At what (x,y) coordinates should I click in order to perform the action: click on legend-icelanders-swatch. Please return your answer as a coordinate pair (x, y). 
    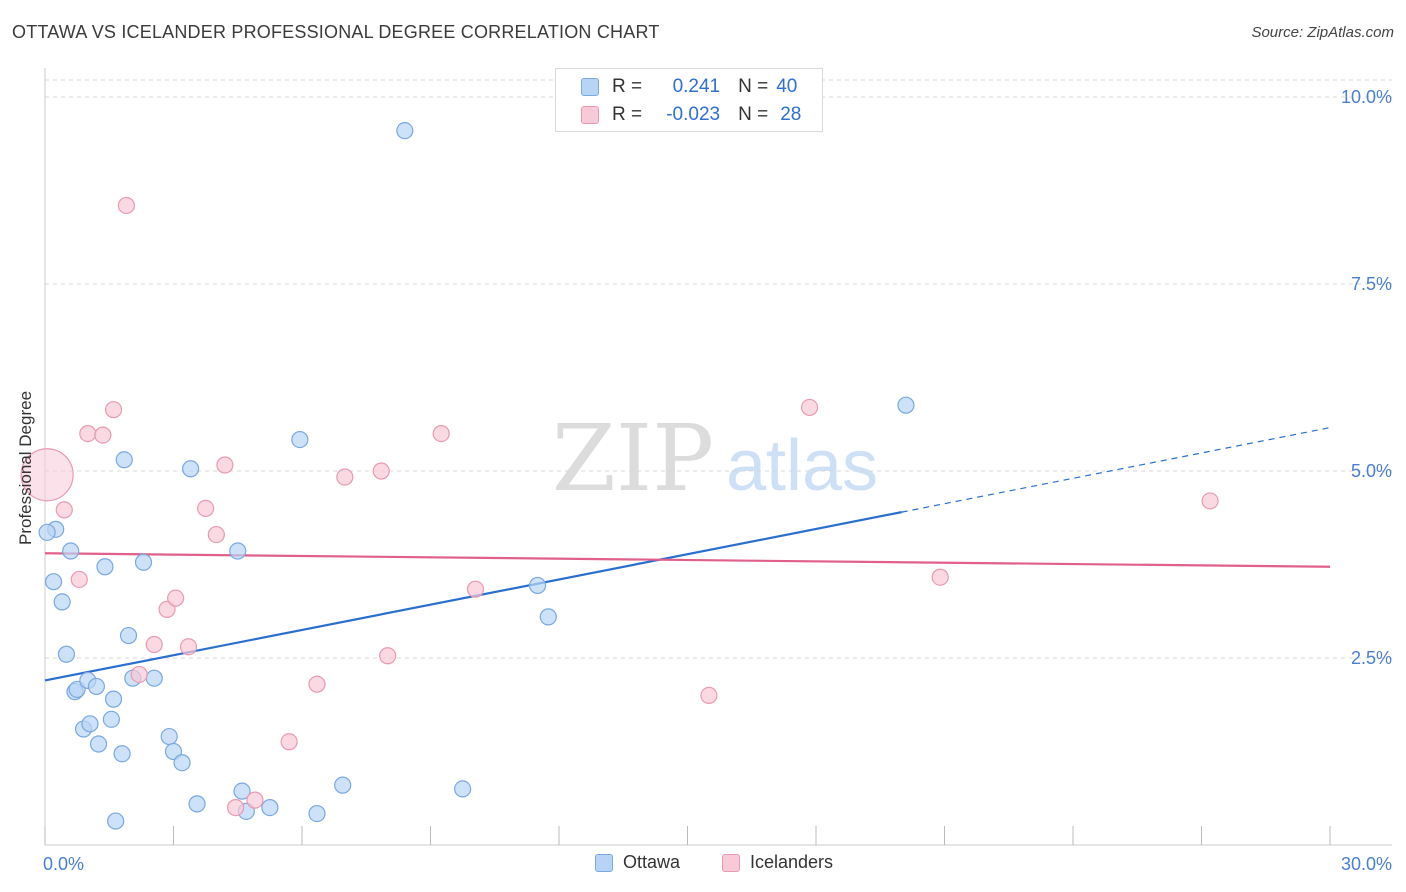
    Looking at the image, I should click on (731, 862).